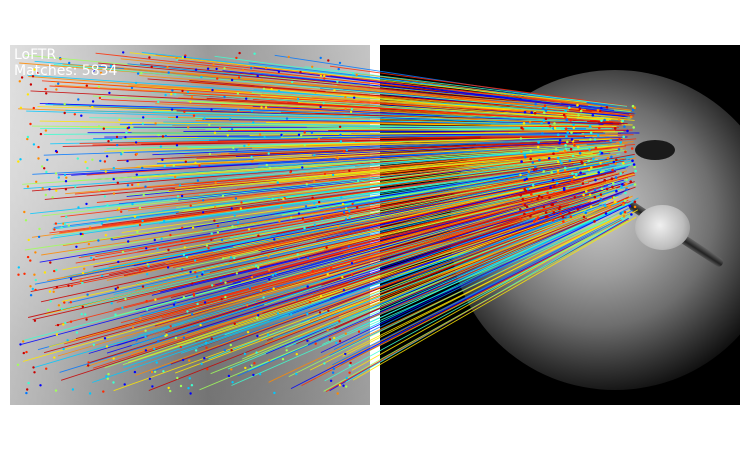  I want to click on right-image-disk, so click(662, 227).